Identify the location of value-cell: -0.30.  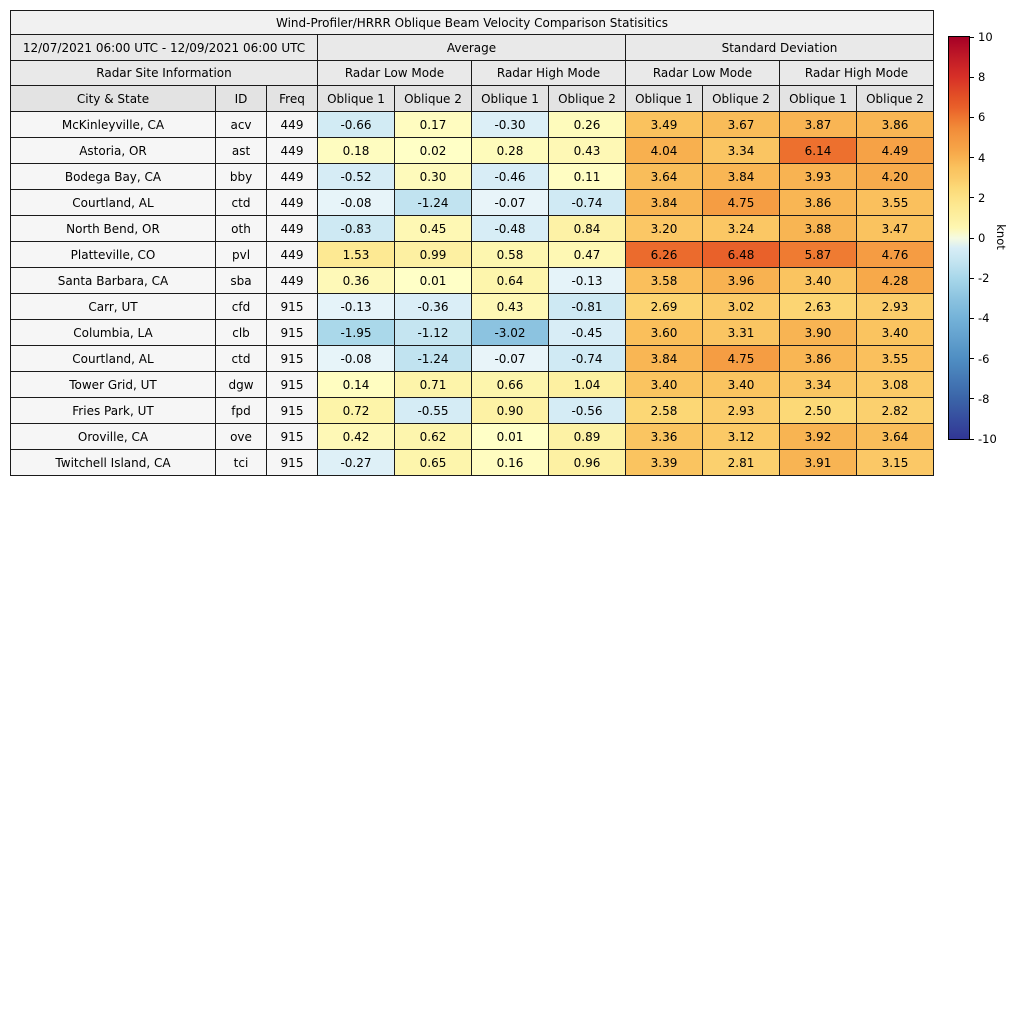
(510, 124).